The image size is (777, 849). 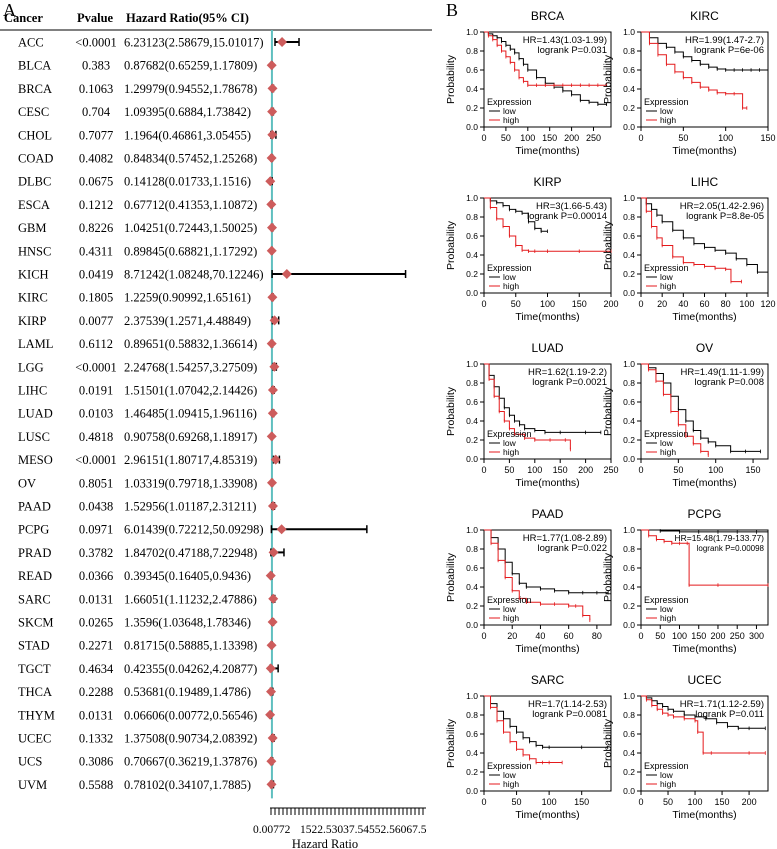 What do you see at coordinates (96, 344) in the screenshot?
I see `row-pvalue: 0.6112` at bounding box center [96, 344].